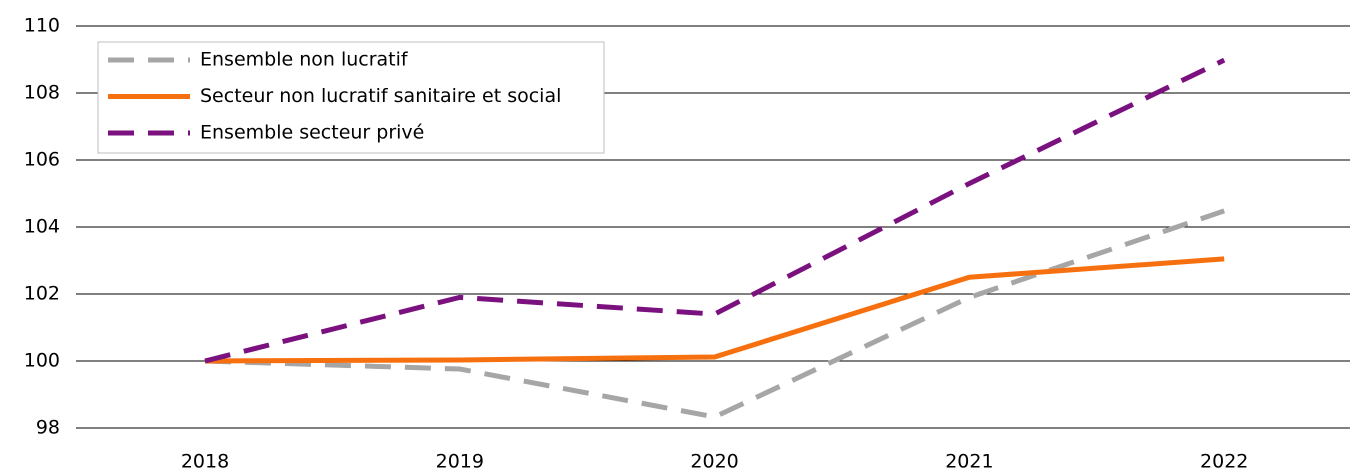 This screenshot has height=474, width=1352. What do you see at coordinates (42, 361) in the screenshot?
I see `y-tick-label: 100` at bounding box center [42, 361].